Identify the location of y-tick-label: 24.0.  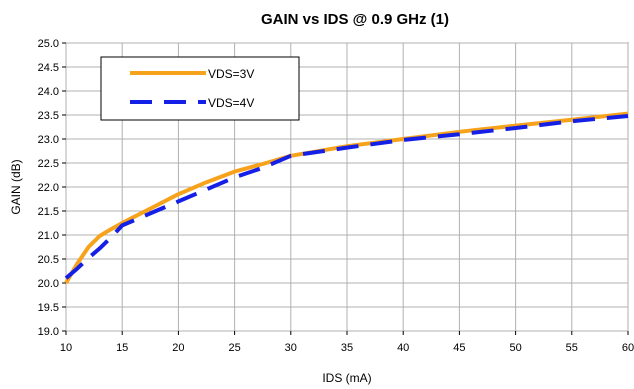
(48, 92).